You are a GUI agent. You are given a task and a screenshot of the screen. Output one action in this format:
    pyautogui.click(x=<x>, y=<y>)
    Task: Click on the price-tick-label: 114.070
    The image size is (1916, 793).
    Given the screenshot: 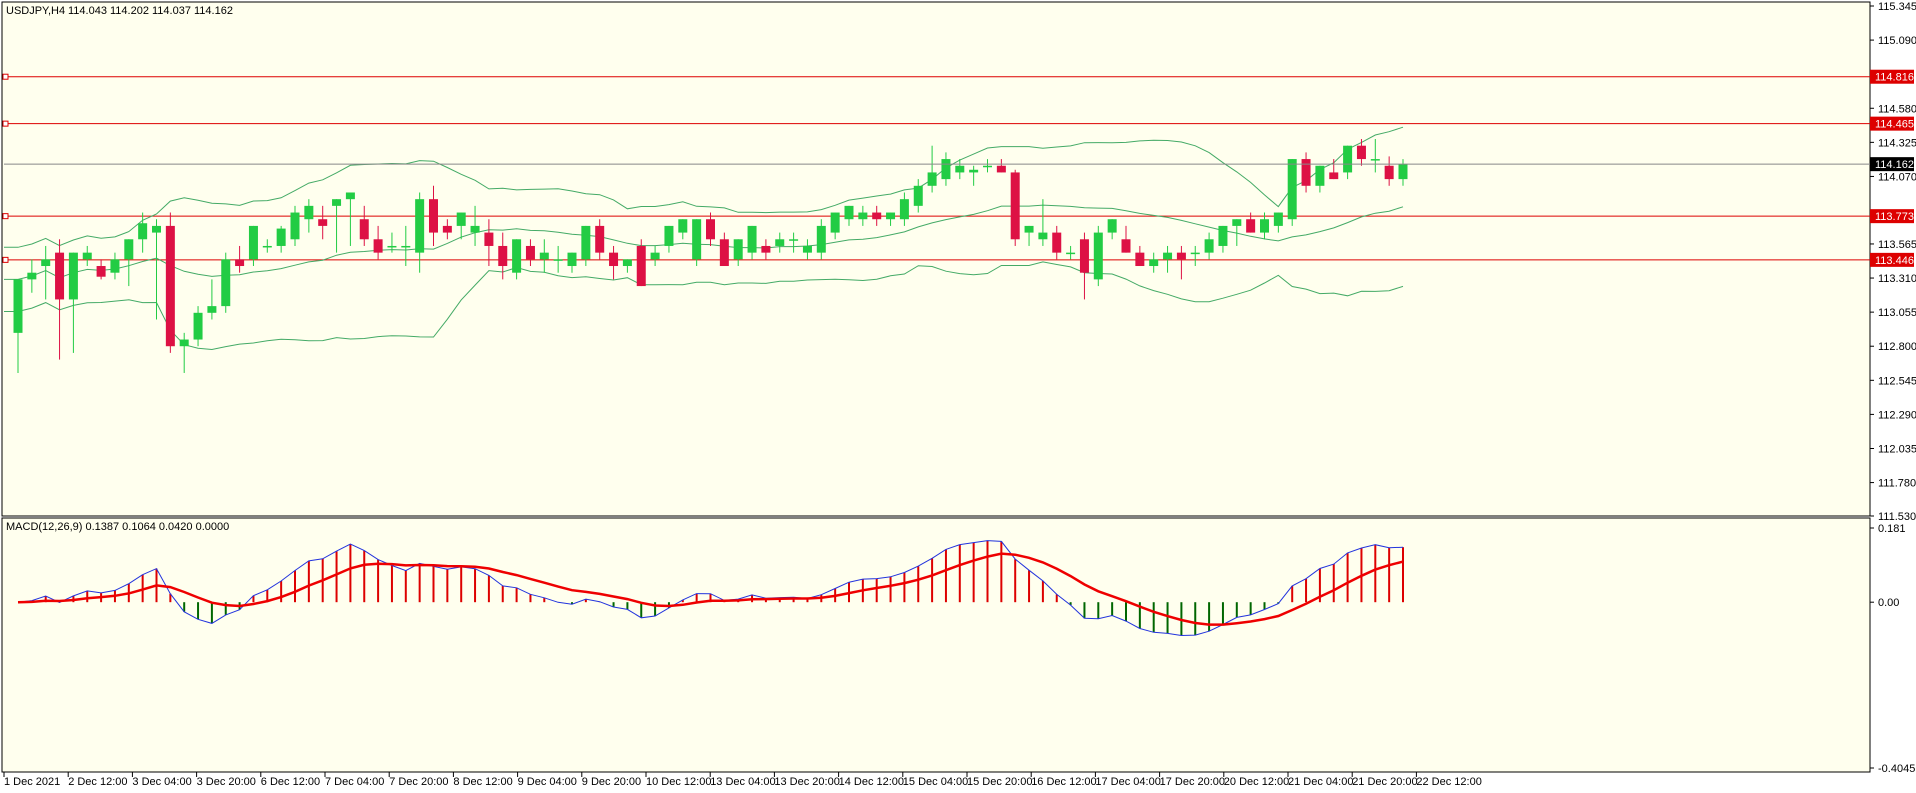 What is the action you would take?
    pyautogui.click(x=1897, y=177)
    